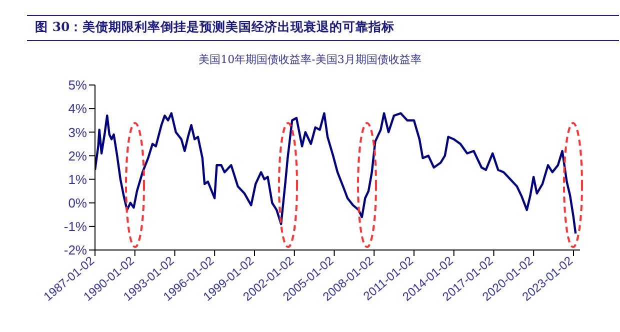  I want to click on chart-subtitle: 美国10年期国债收益率-美国3月期国债收益率, so click(310, 59).